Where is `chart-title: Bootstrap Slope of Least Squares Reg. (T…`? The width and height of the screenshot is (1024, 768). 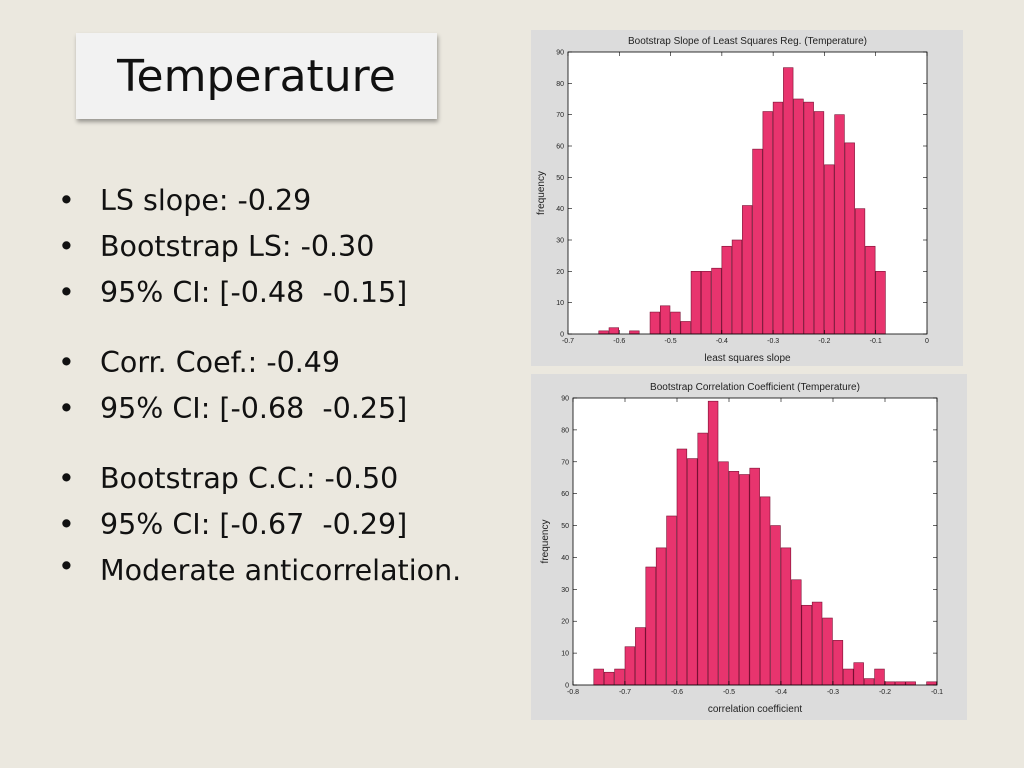 chart-title: Bootstrap Slope of Least Squares Reg. (T… is located at coordinates (747, 41).